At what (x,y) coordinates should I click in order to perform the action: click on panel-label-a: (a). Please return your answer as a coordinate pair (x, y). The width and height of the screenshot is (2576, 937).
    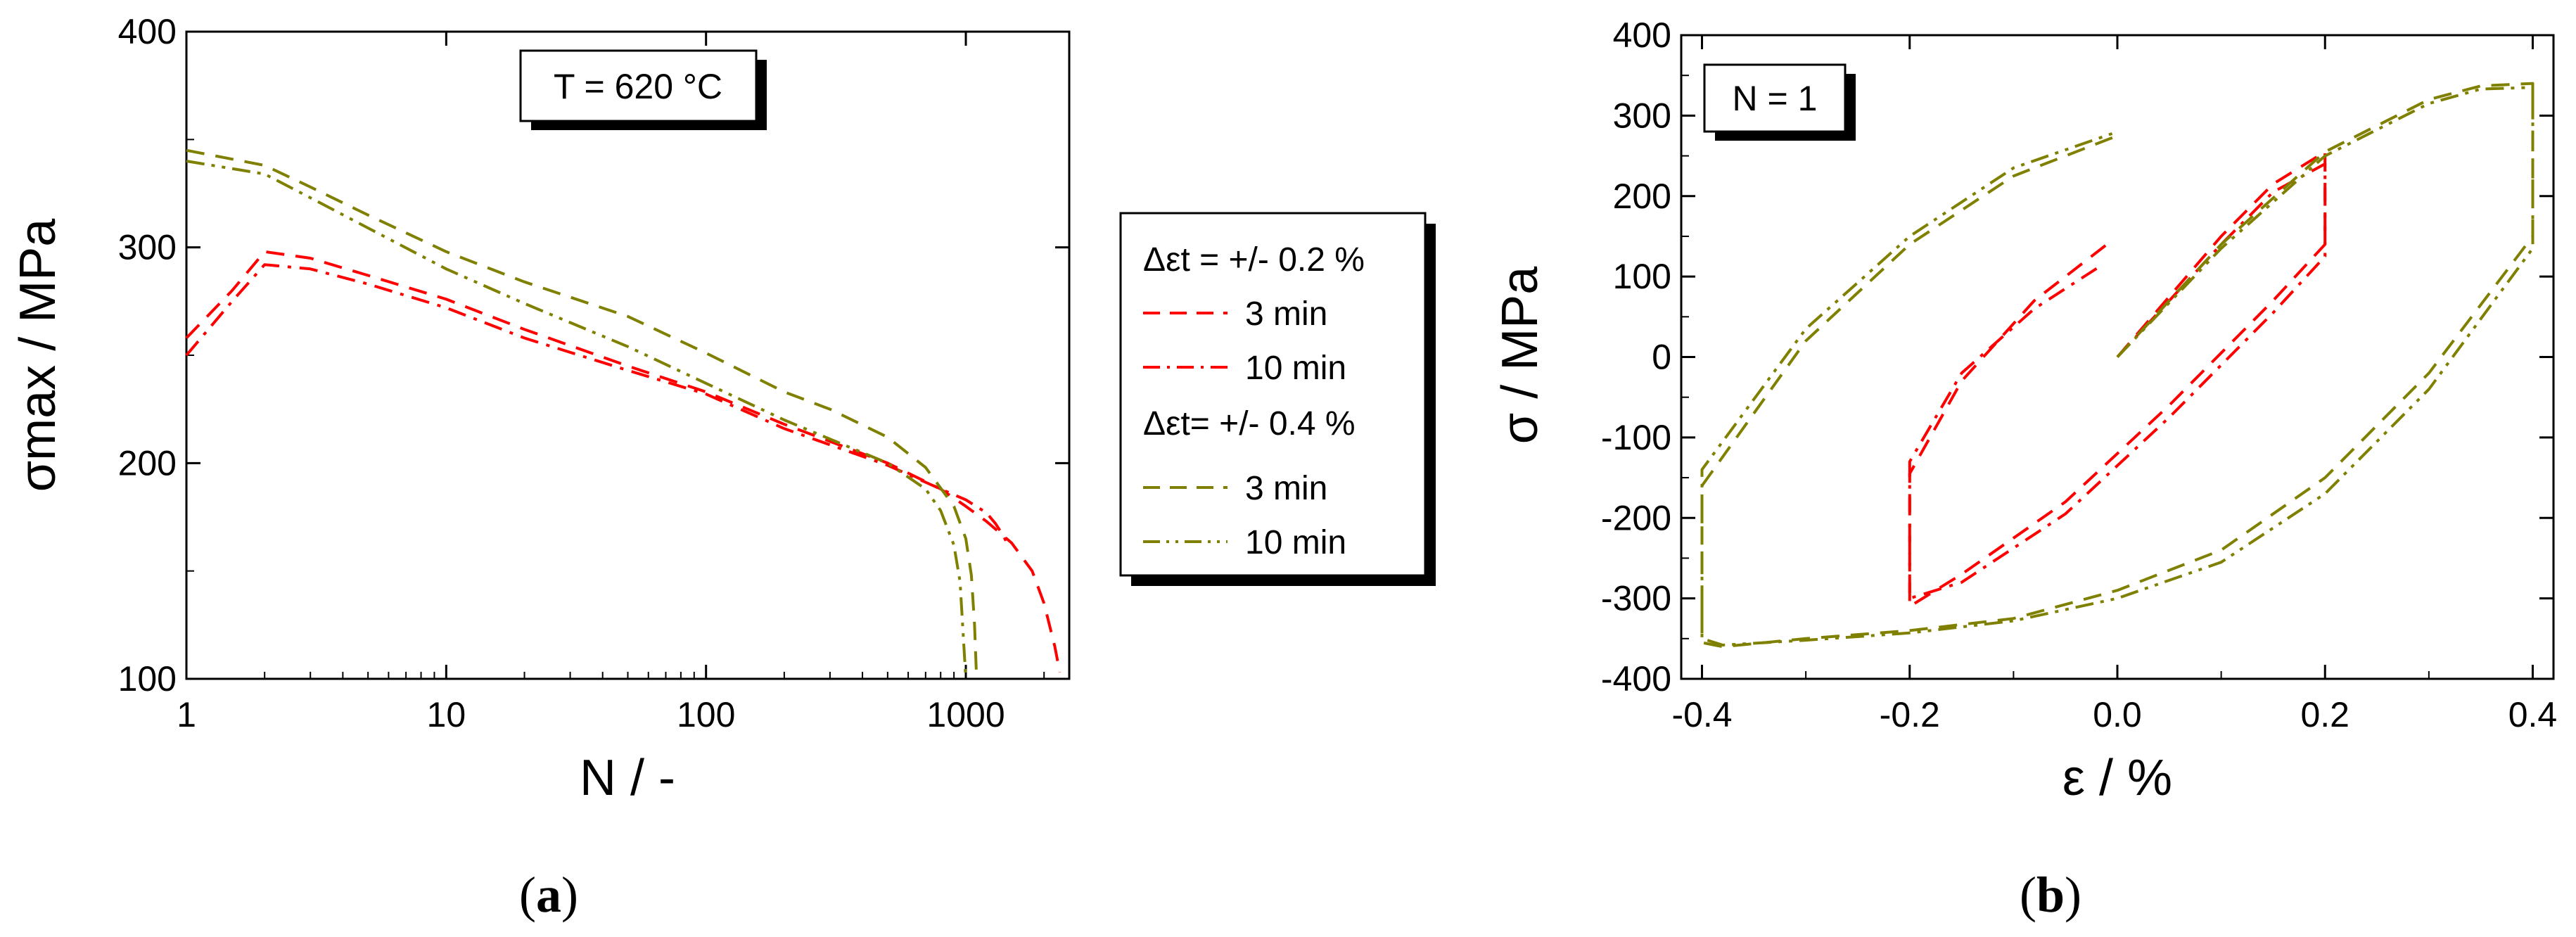
    Looking at the image, I should click on (548, 895).